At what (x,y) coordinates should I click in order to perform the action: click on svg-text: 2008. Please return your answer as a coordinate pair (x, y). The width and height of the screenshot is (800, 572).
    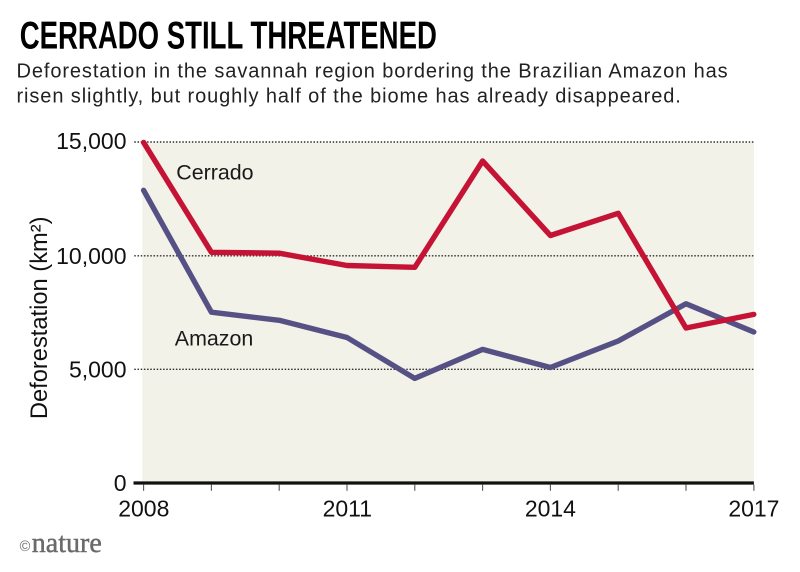
    Looking at the image, I should click on (143, 509).